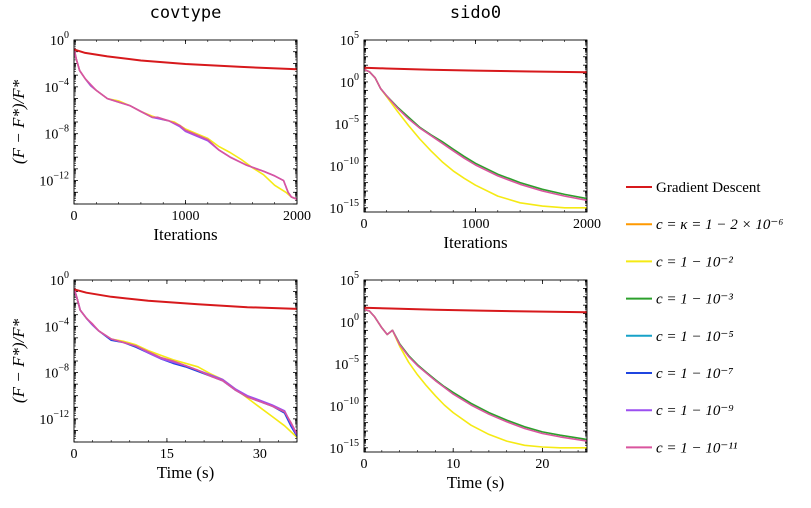 The width and height of the screenshot is (811, 508). I want to click on legend-label: c = κ = 1 − 2 × 10⁻⁶, so click(719, 225).